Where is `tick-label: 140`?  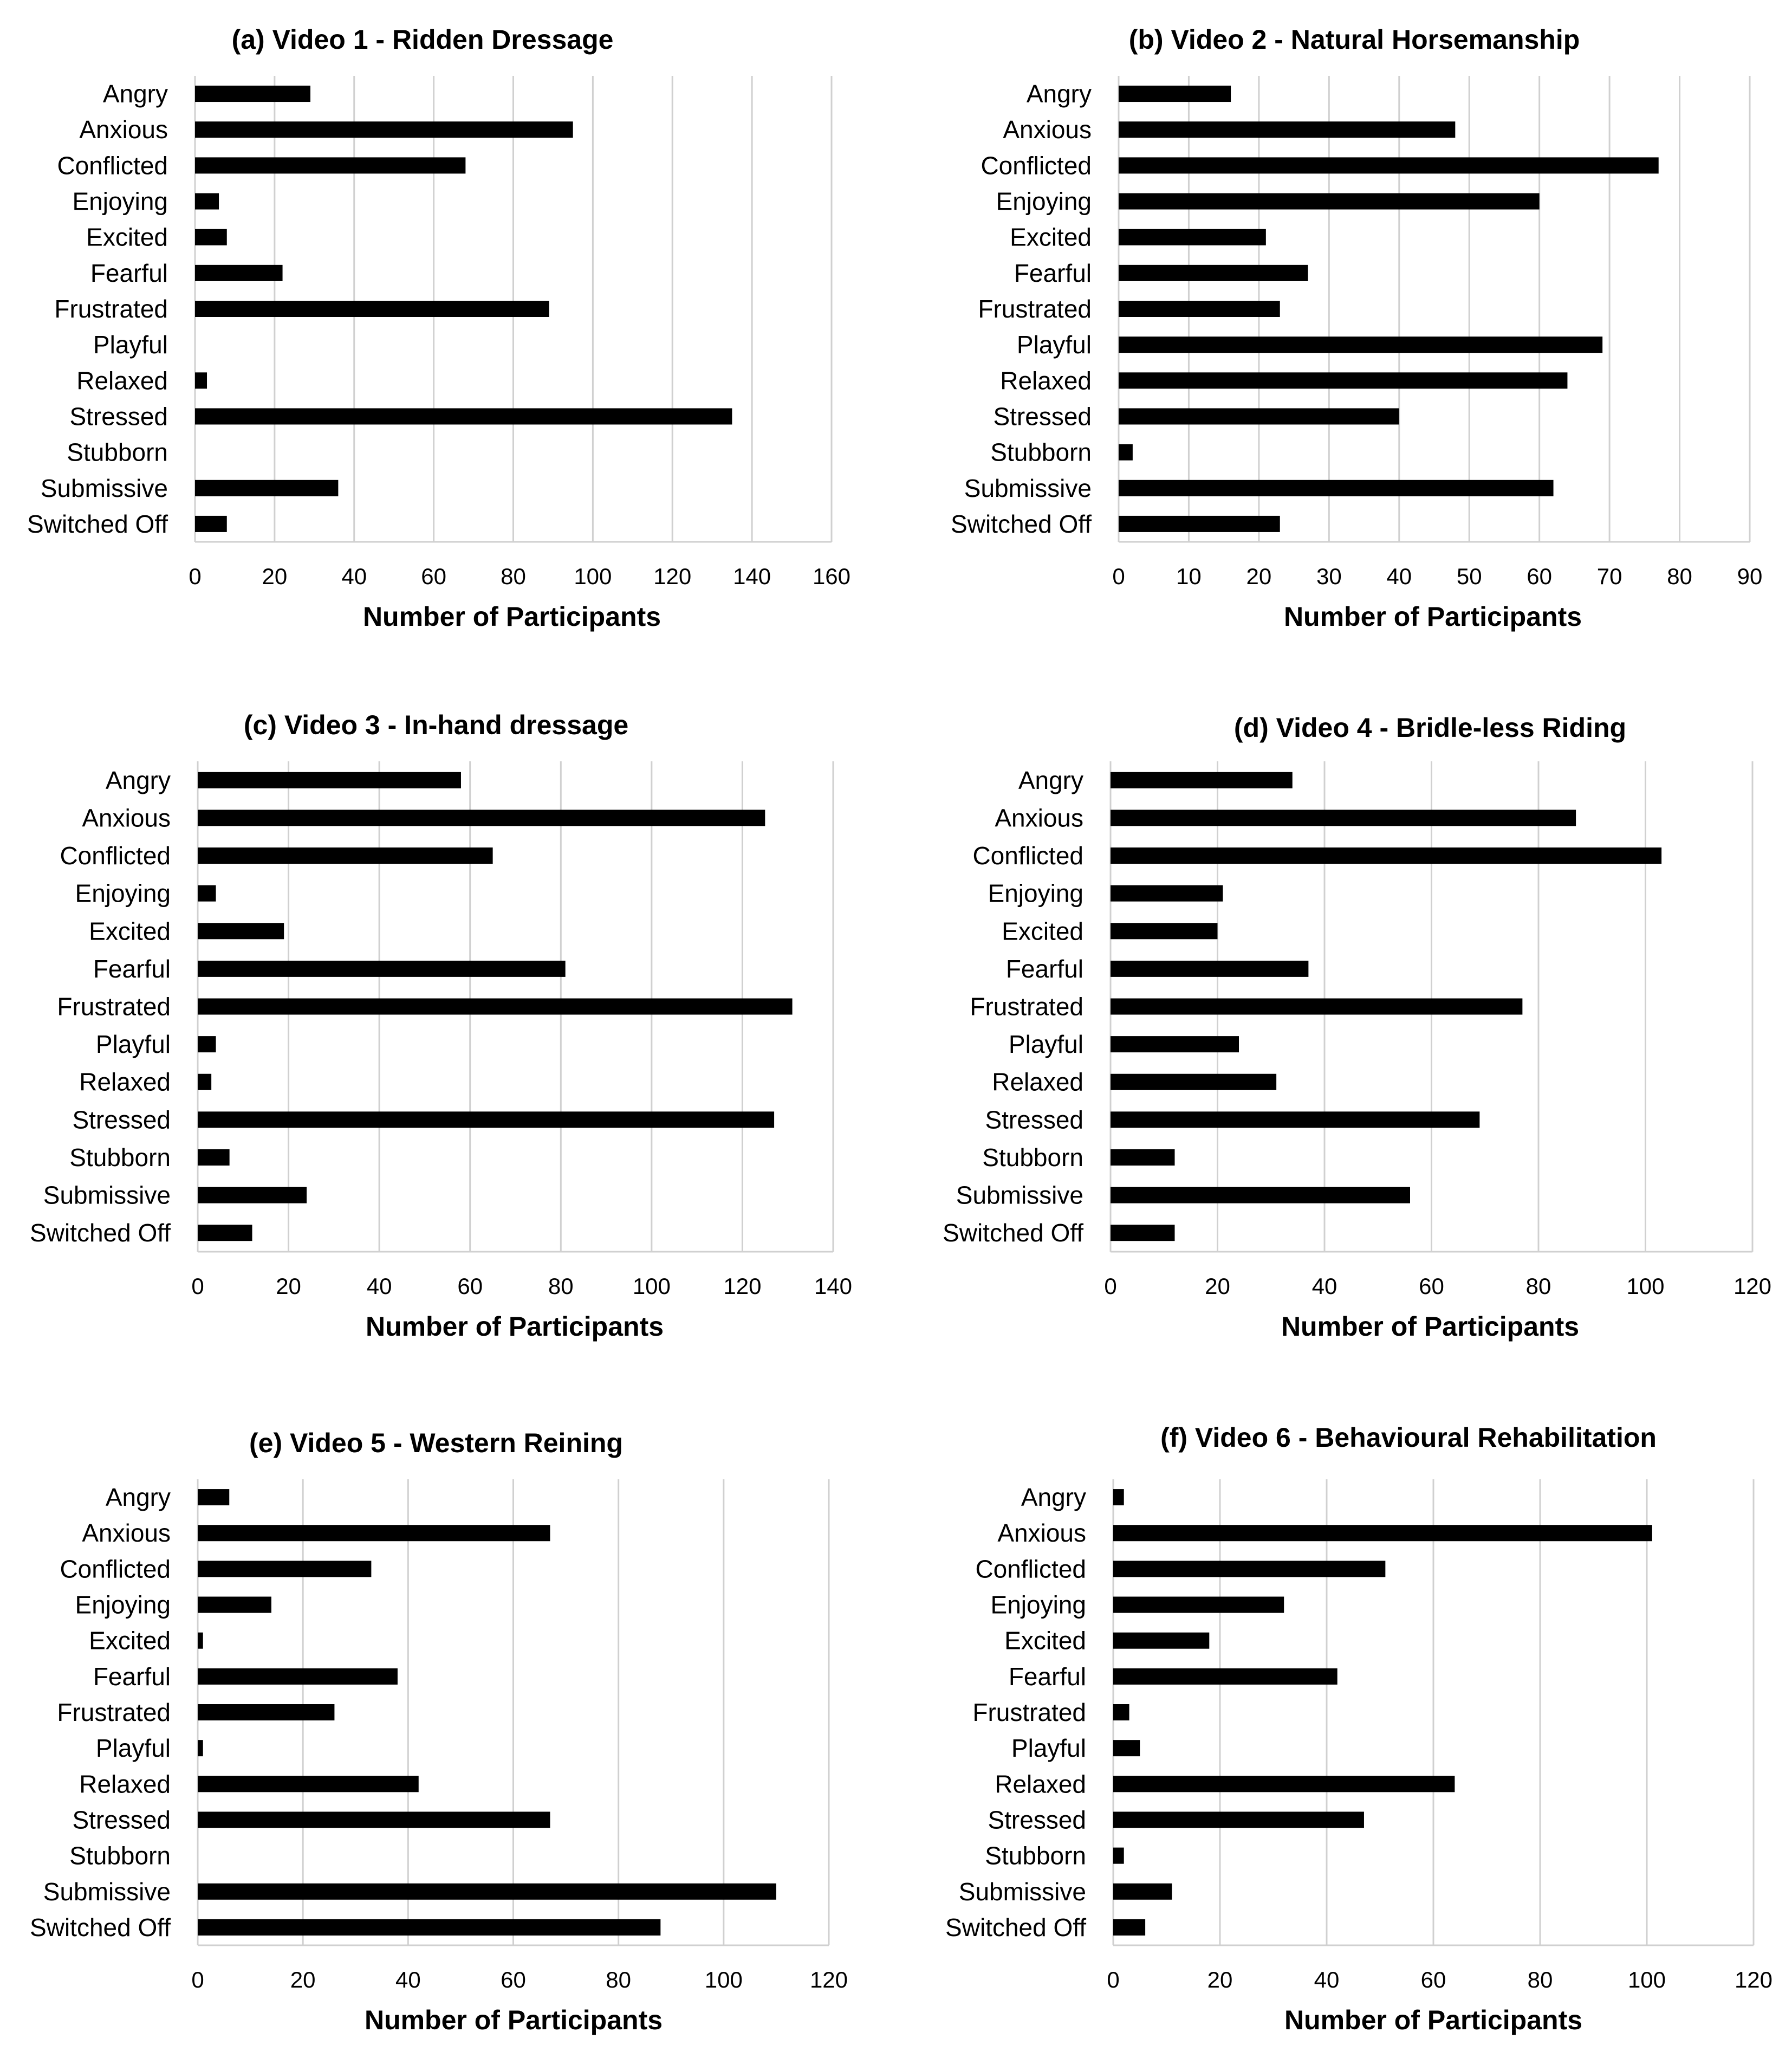
tick-label: 140 is located at coordinates (833, 1286).